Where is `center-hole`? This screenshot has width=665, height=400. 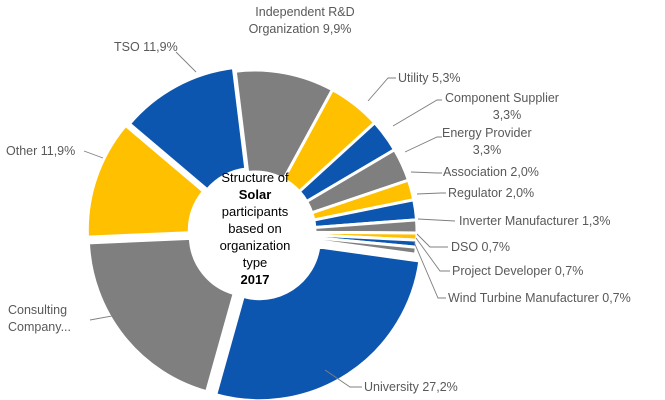 center-hole is located at coordinates (255, 232).